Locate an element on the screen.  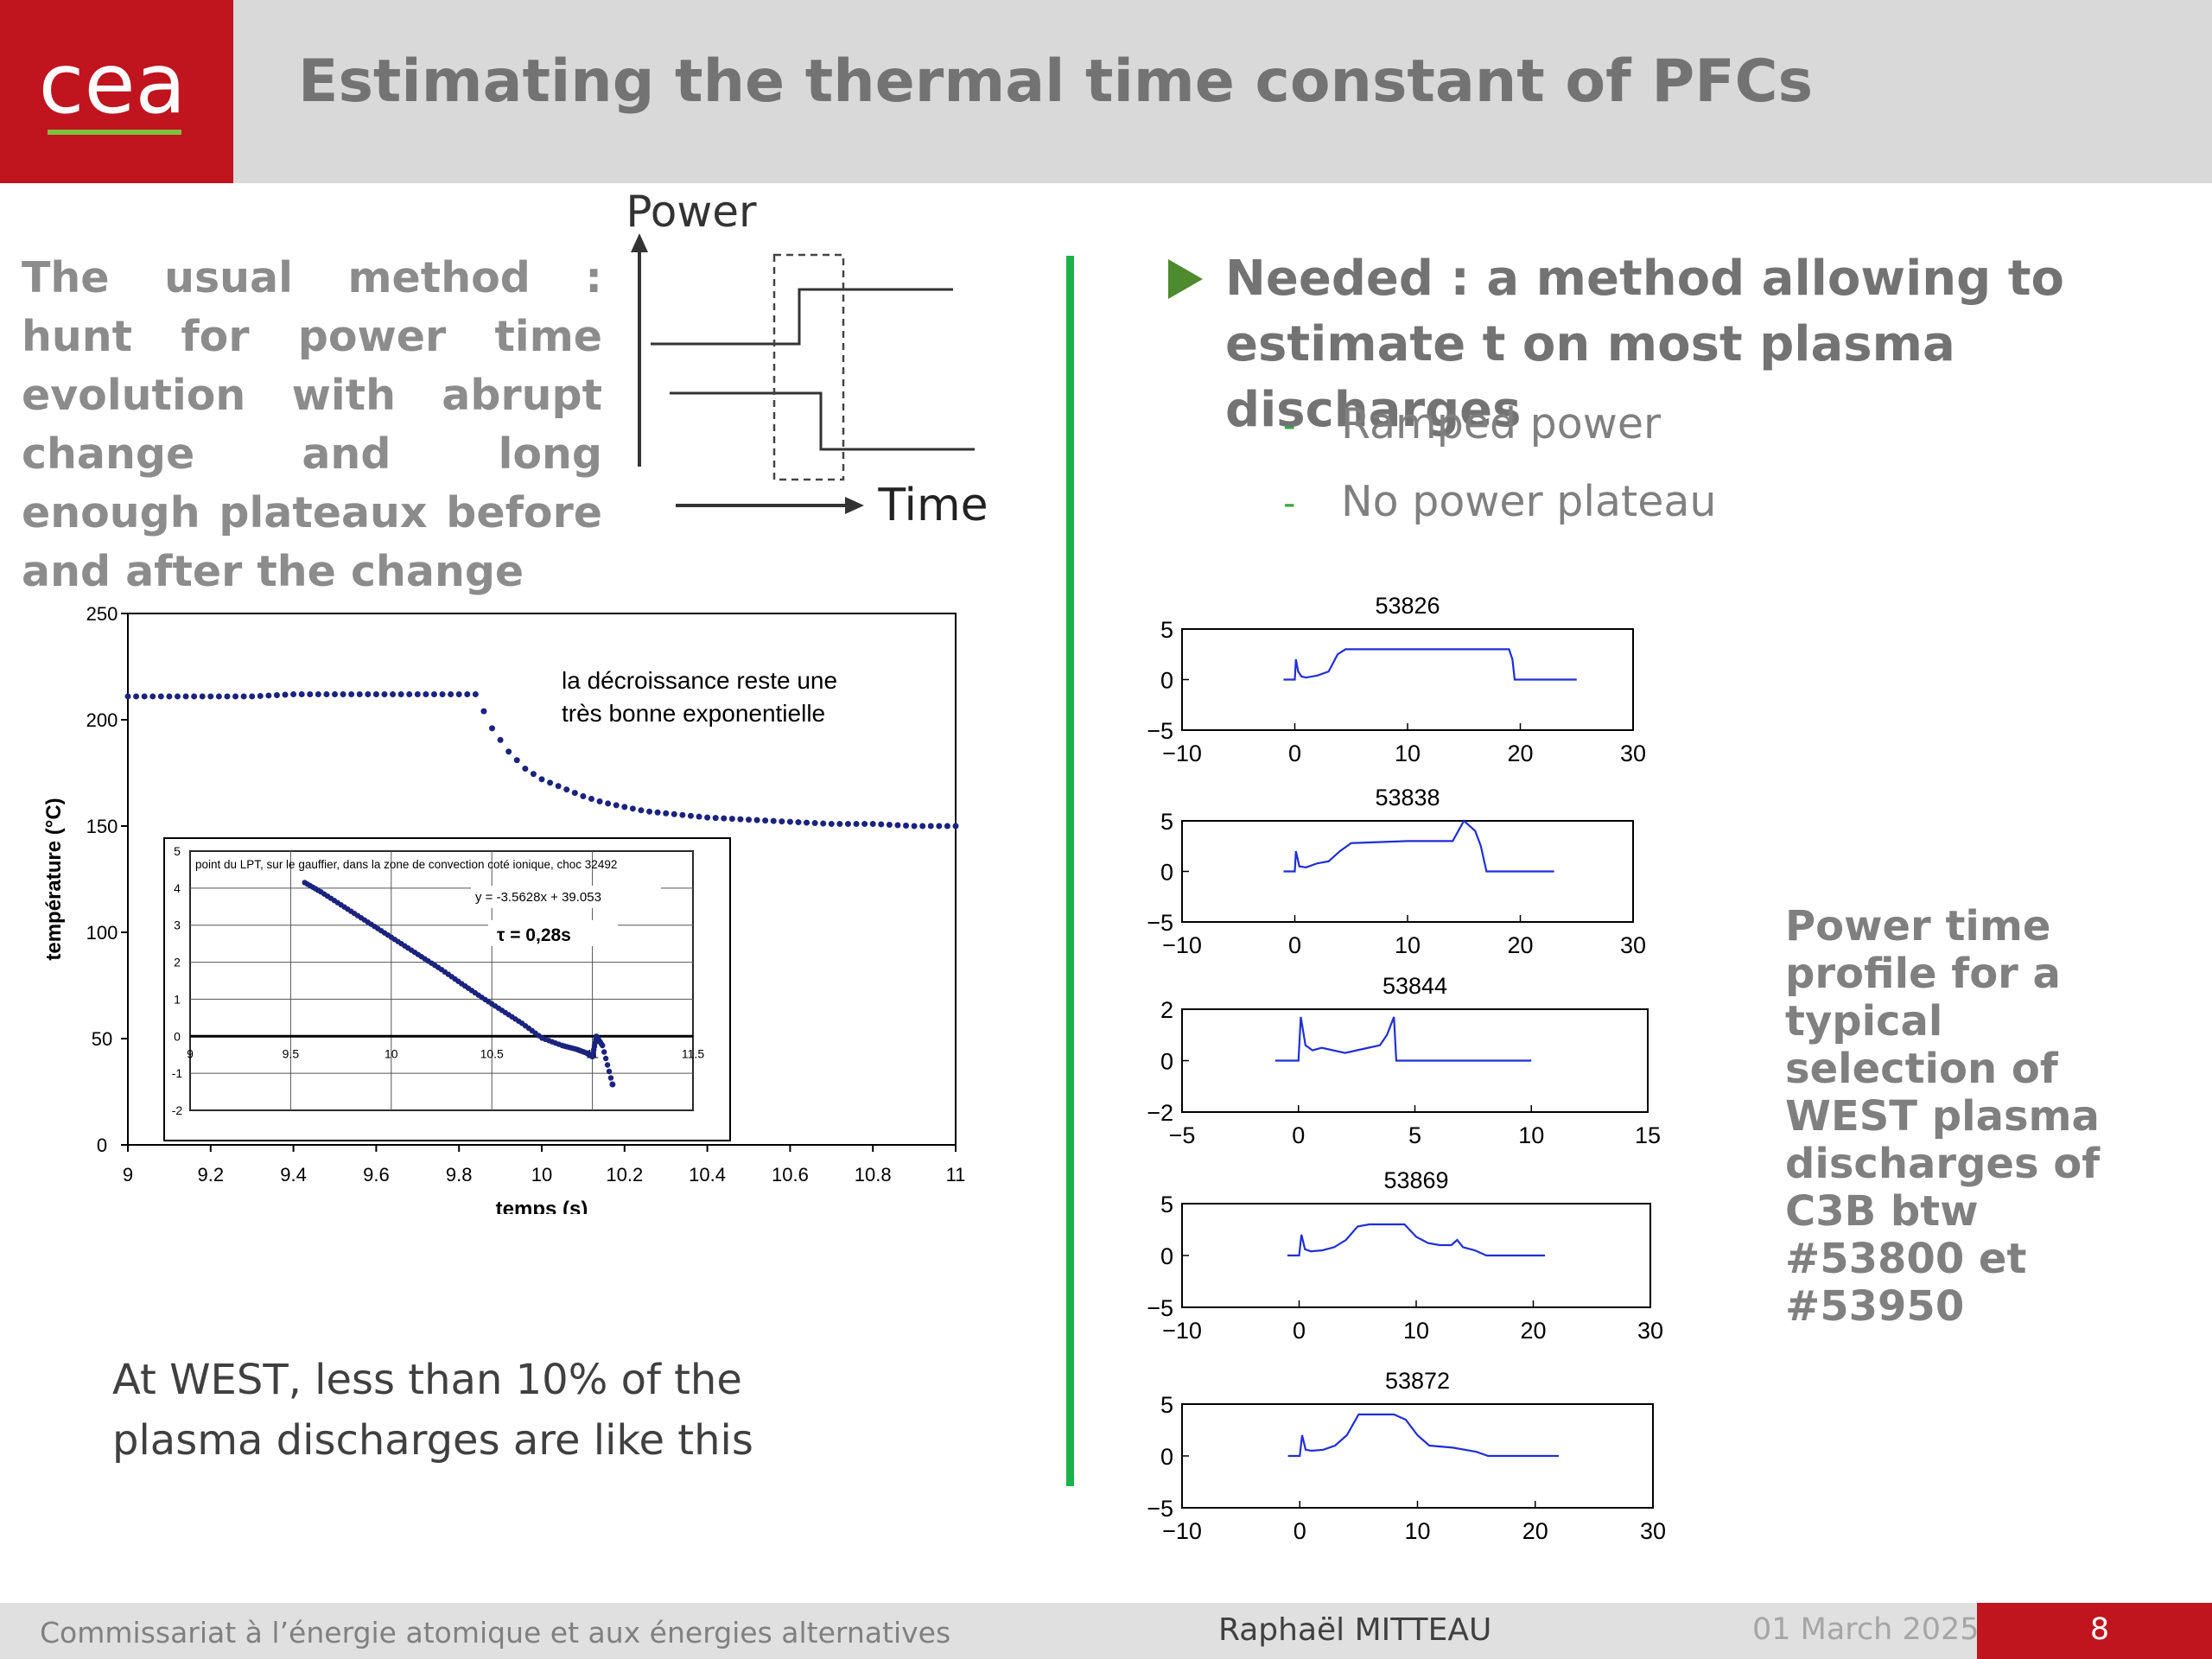
shot-title: 53838 is located at coordinates (1407, 797).